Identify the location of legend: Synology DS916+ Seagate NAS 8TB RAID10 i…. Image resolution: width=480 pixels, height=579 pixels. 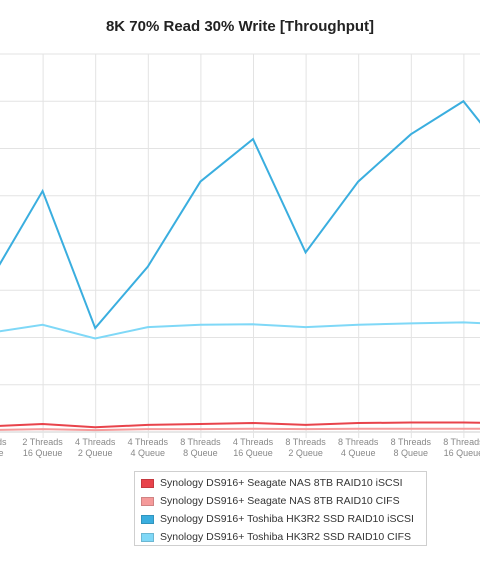
(280, 508).